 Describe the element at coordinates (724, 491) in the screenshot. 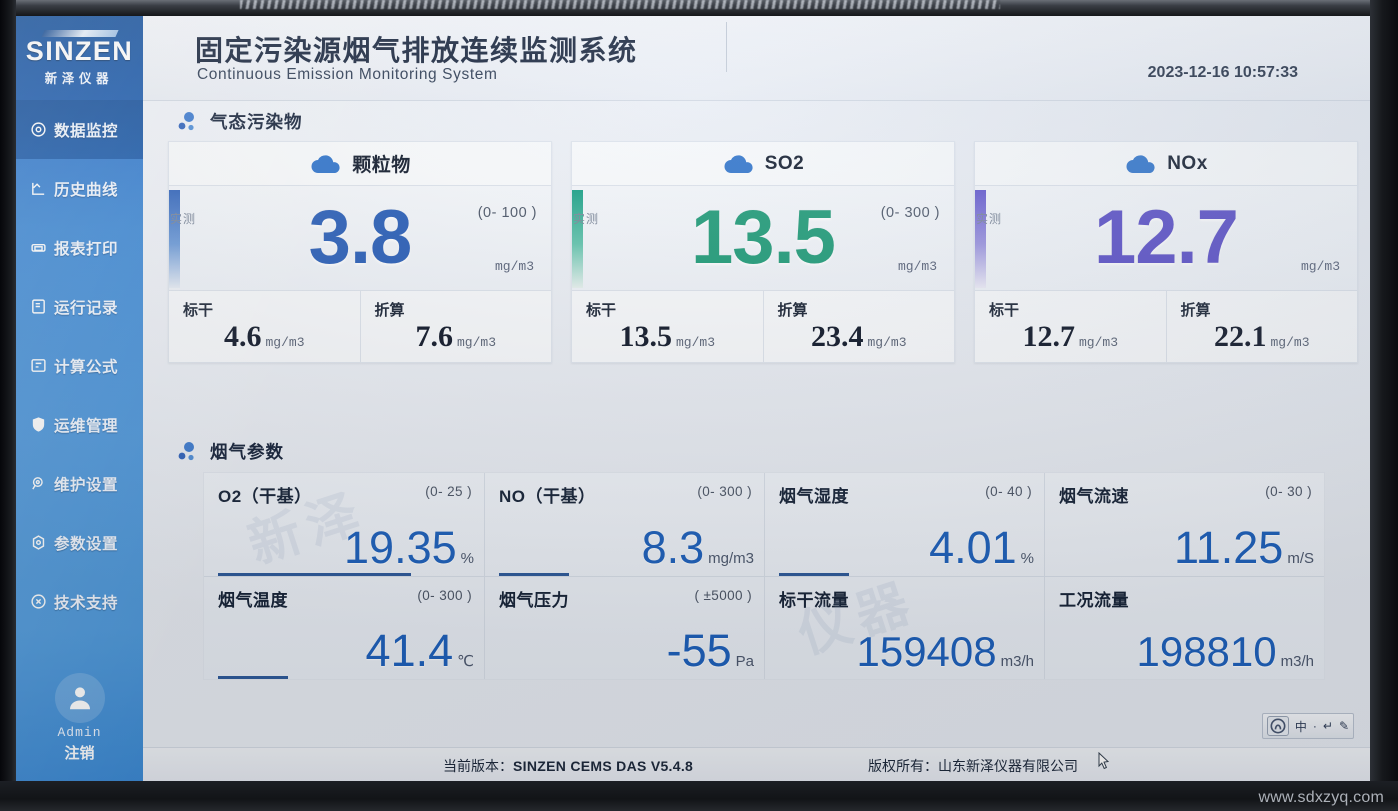

I see `flue-cell-range: (0- 300 )` at that location.